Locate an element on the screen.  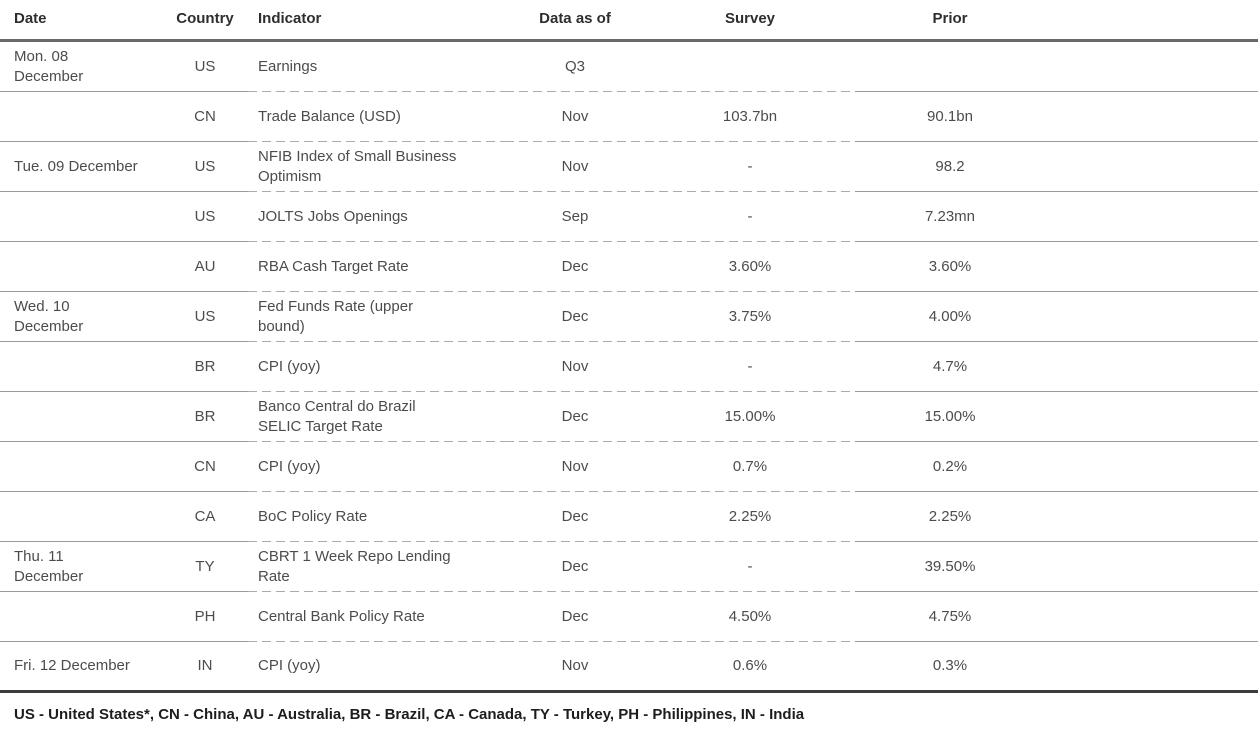
table-row: CN Trade Balance (USD) Nov 103.7bn 90.1bn is located at coordinates (629, 116).